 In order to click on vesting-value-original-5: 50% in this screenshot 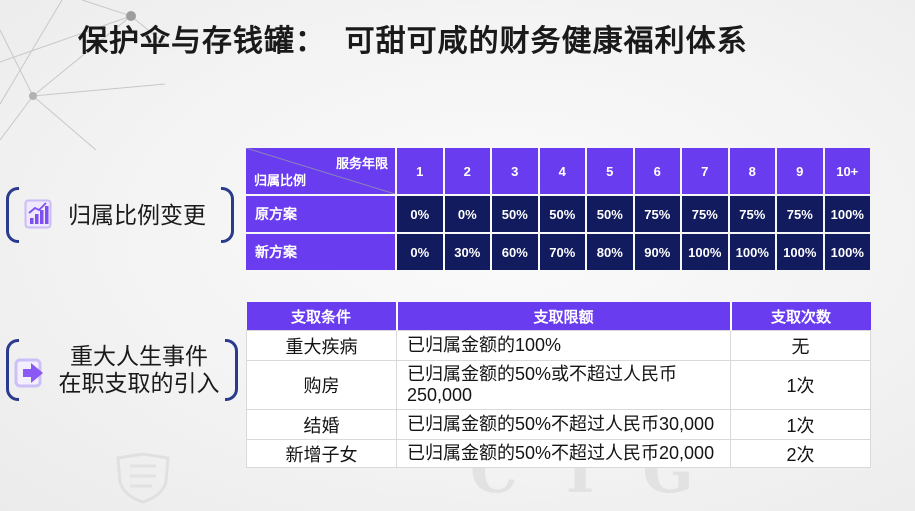, I will do `click(610, 214)`.